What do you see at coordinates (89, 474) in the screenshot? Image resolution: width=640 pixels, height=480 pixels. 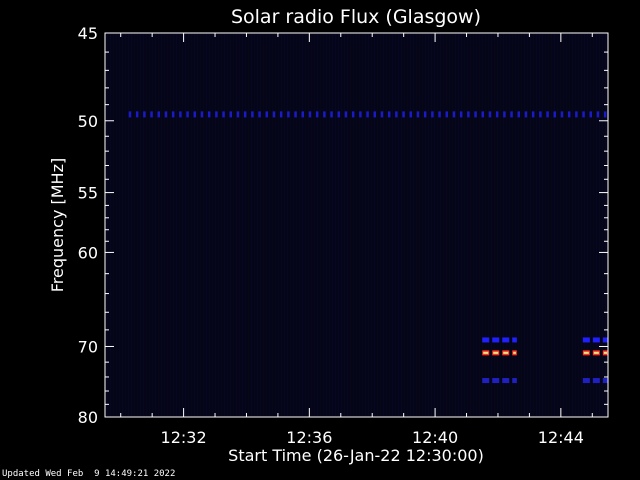 I see `updated-timestamp: Updated Wed Feb 9 14:49:21 2022` at bounding box center [89, 474].